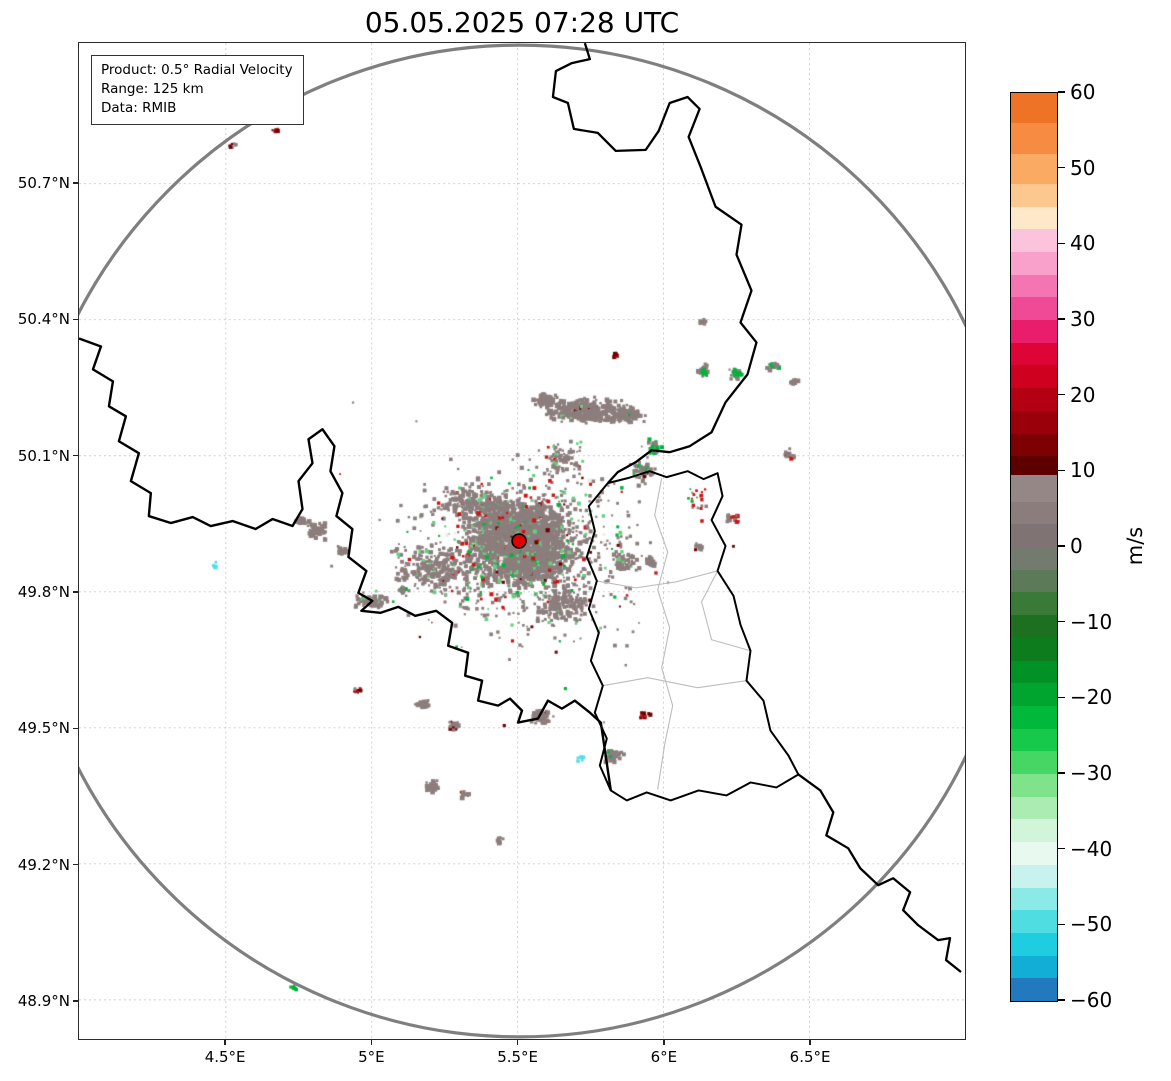 Image resolution: width=1171 pixels, height=1081 pixels. What do you see at coordinates (1083, 470) in the screenshot?
I see `colorbar-tick-label: 10` at bounding box center [1083, 470].